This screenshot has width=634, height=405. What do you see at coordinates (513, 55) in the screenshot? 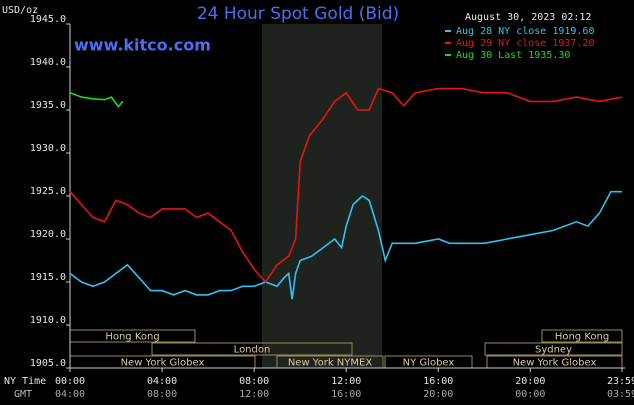
I see `legend-label: Aug 30 Last 1935.30` at bounding box center [513, 55].